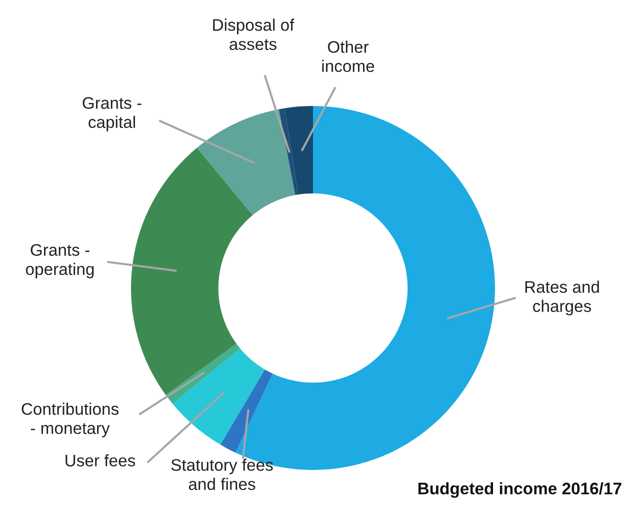 This screenshot has height=506, width=629. What do you see at coordinates (520, 490) in the screenshot?
I see `text: Budgeted income 2016/17` at bounding box center [520, 490].